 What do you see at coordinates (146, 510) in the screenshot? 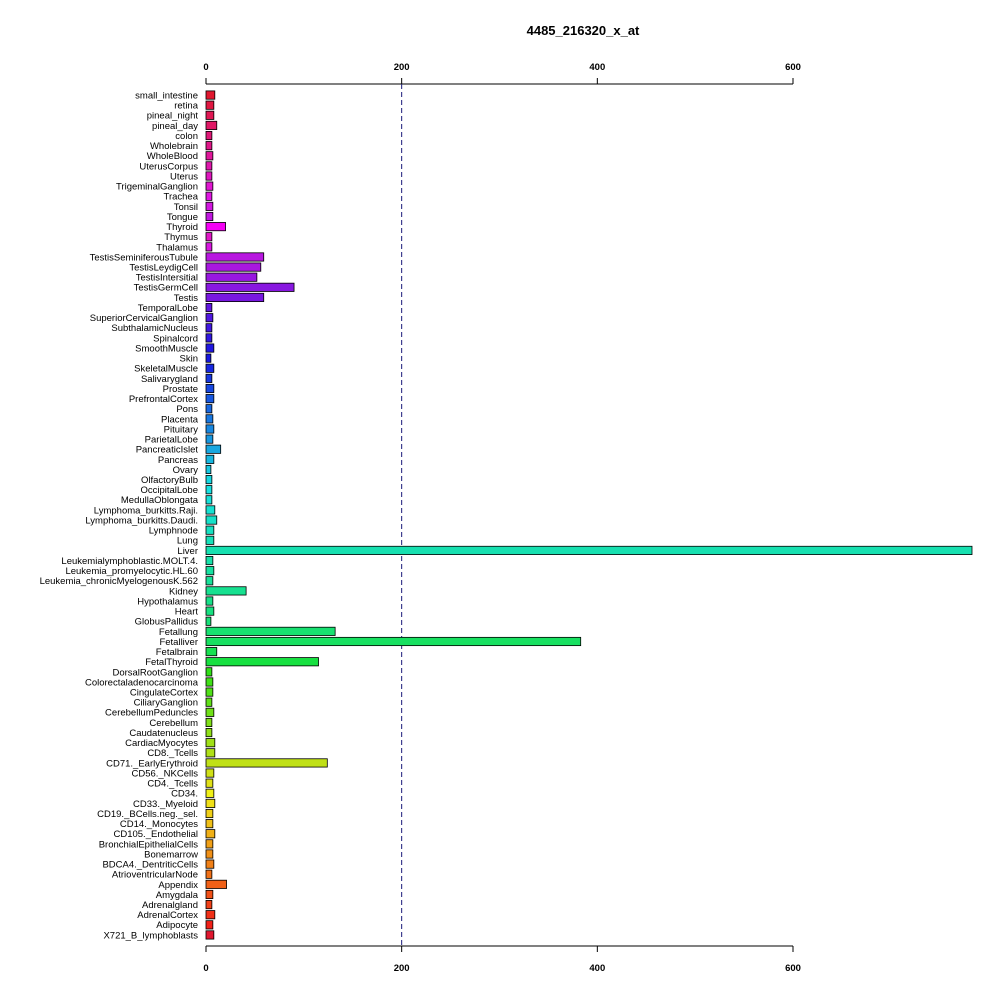
I see `category-label: Lymphoma_burkitts.Raji.` at bounding box center [146, 510].